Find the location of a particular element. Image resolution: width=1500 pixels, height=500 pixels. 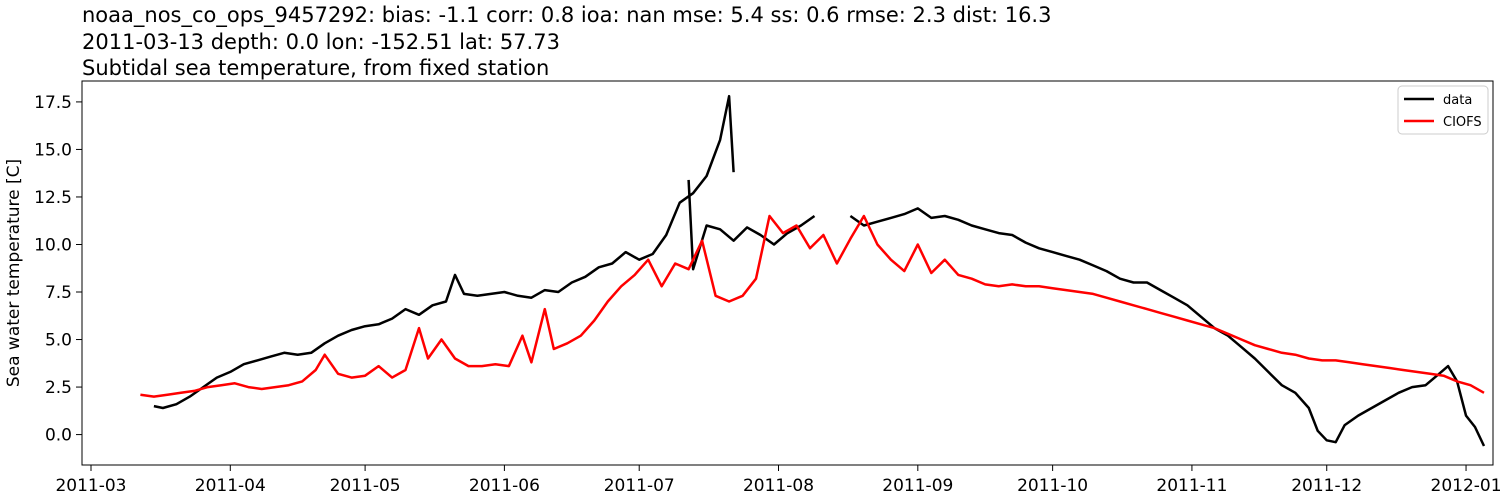

legend: data CIOFS is located at coordinates (1443, 110).